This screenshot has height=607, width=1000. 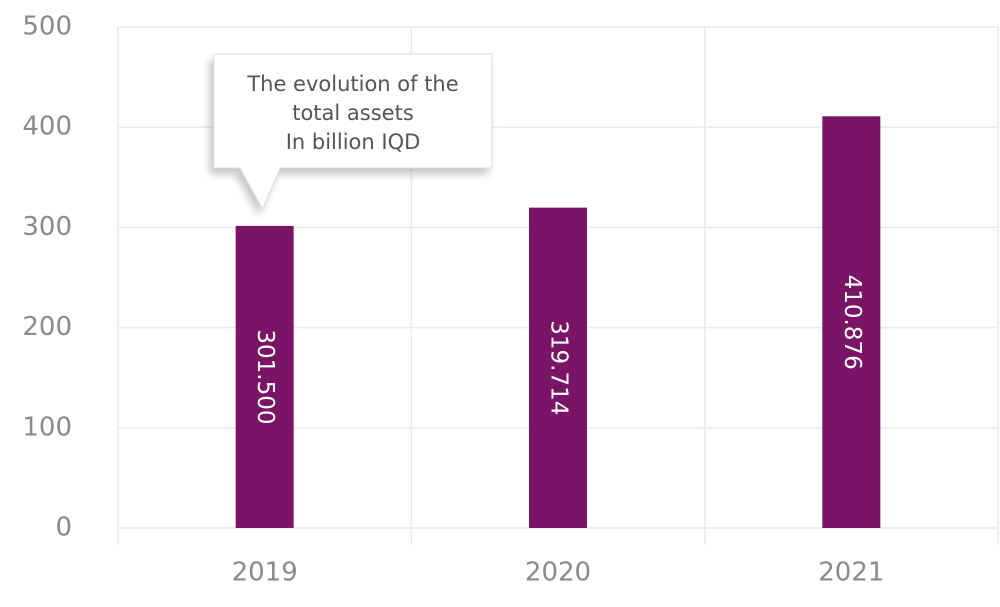 I want to click on x-tick-label: 2019, so click(x=265, y=573).